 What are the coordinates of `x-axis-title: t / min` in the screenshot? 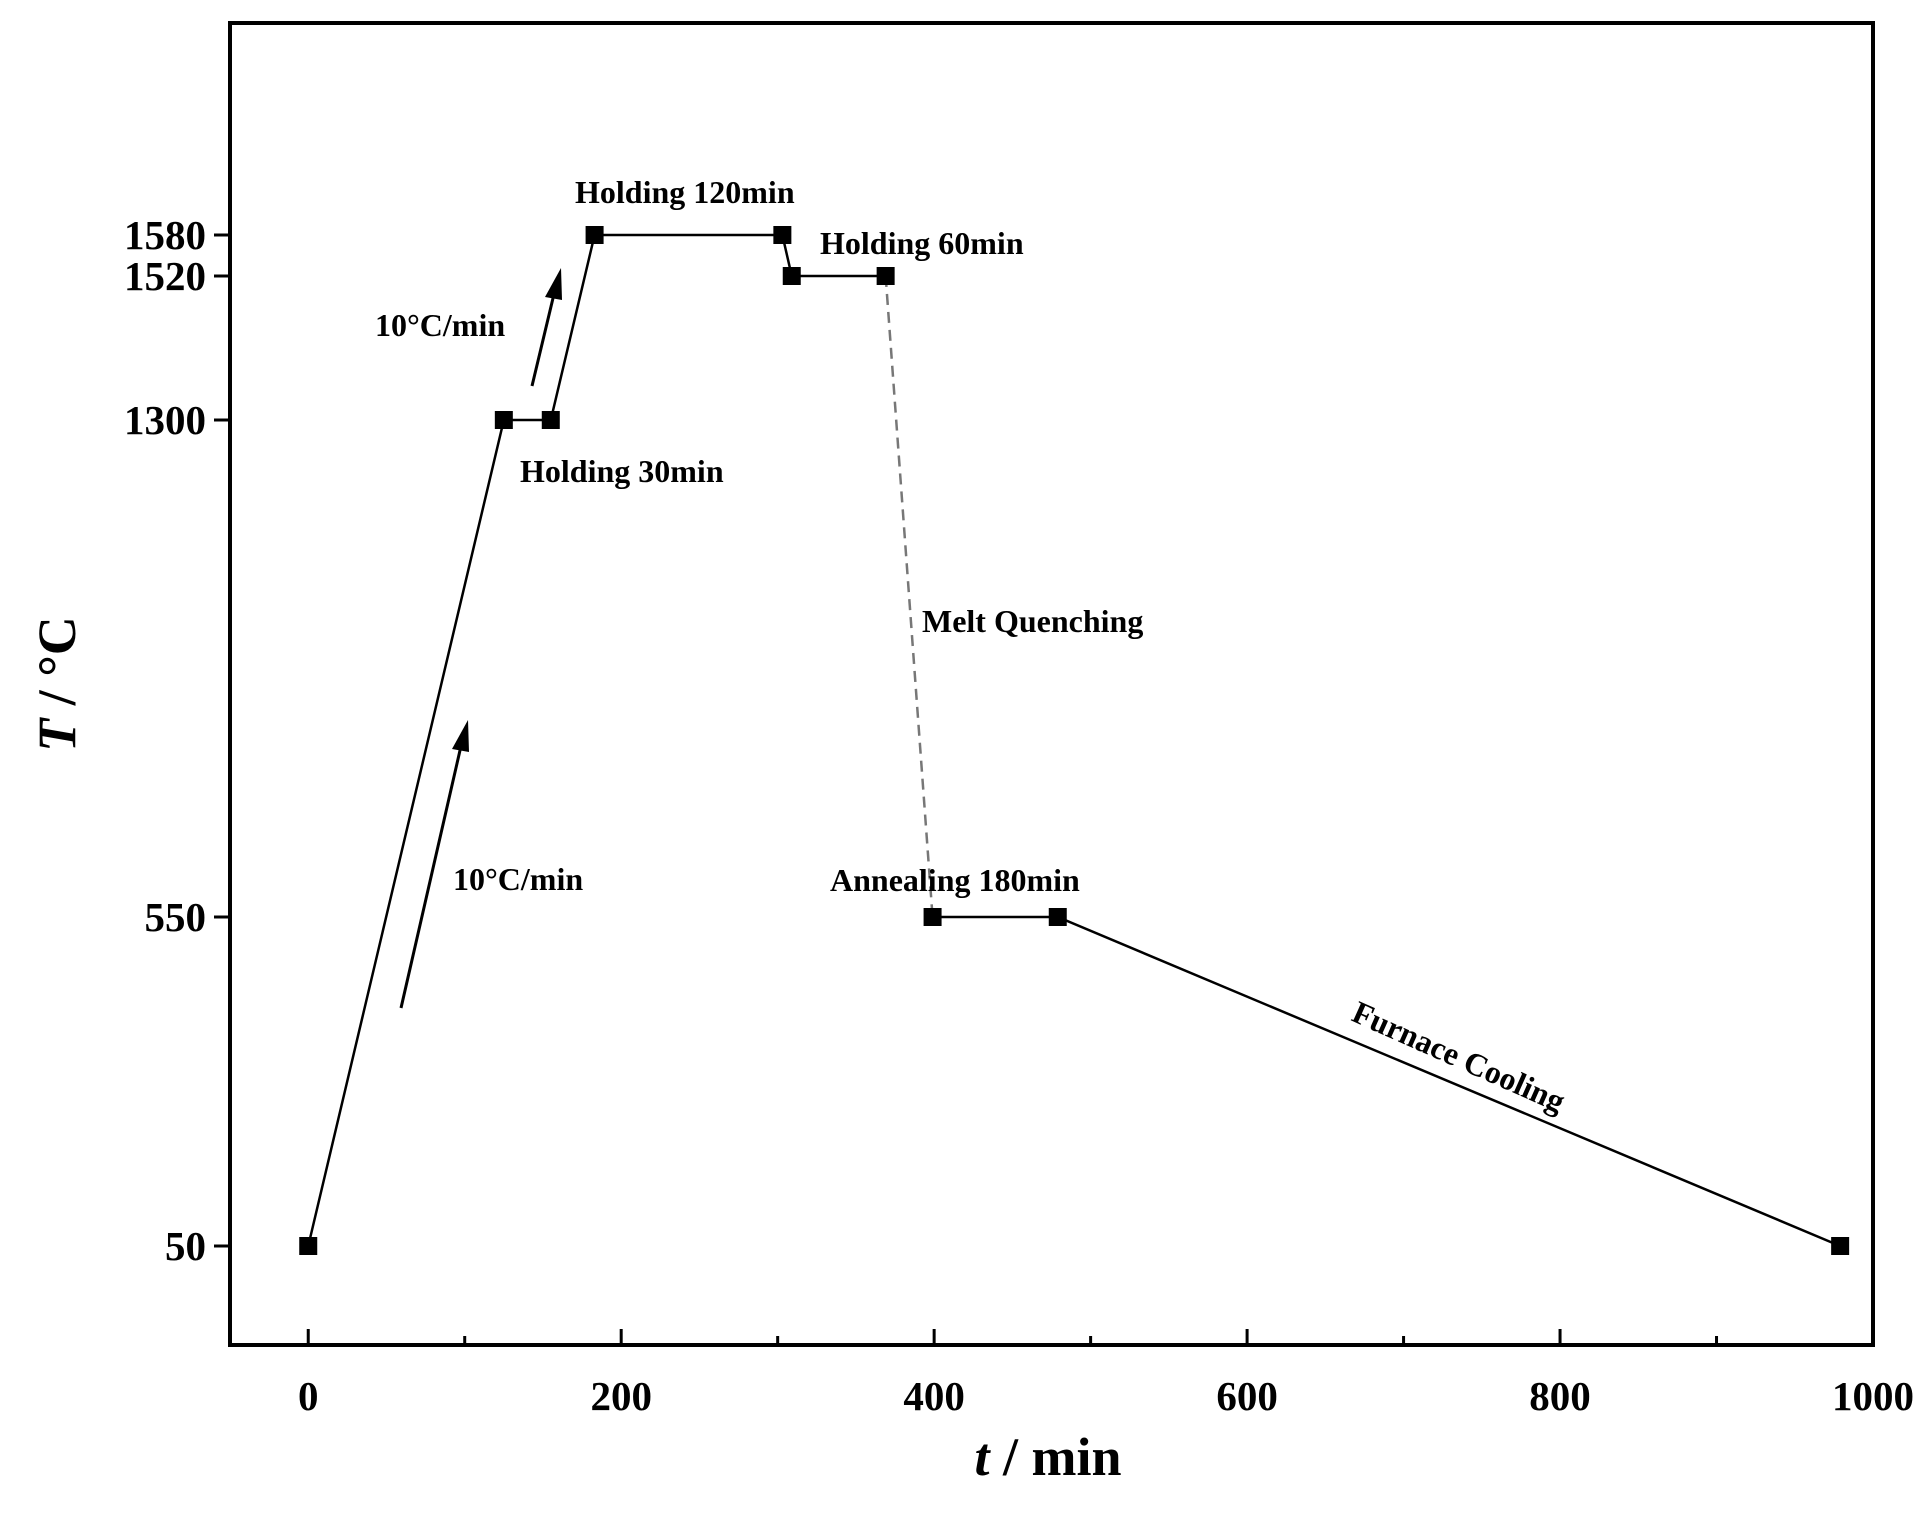 It's located at (1047, 1457).